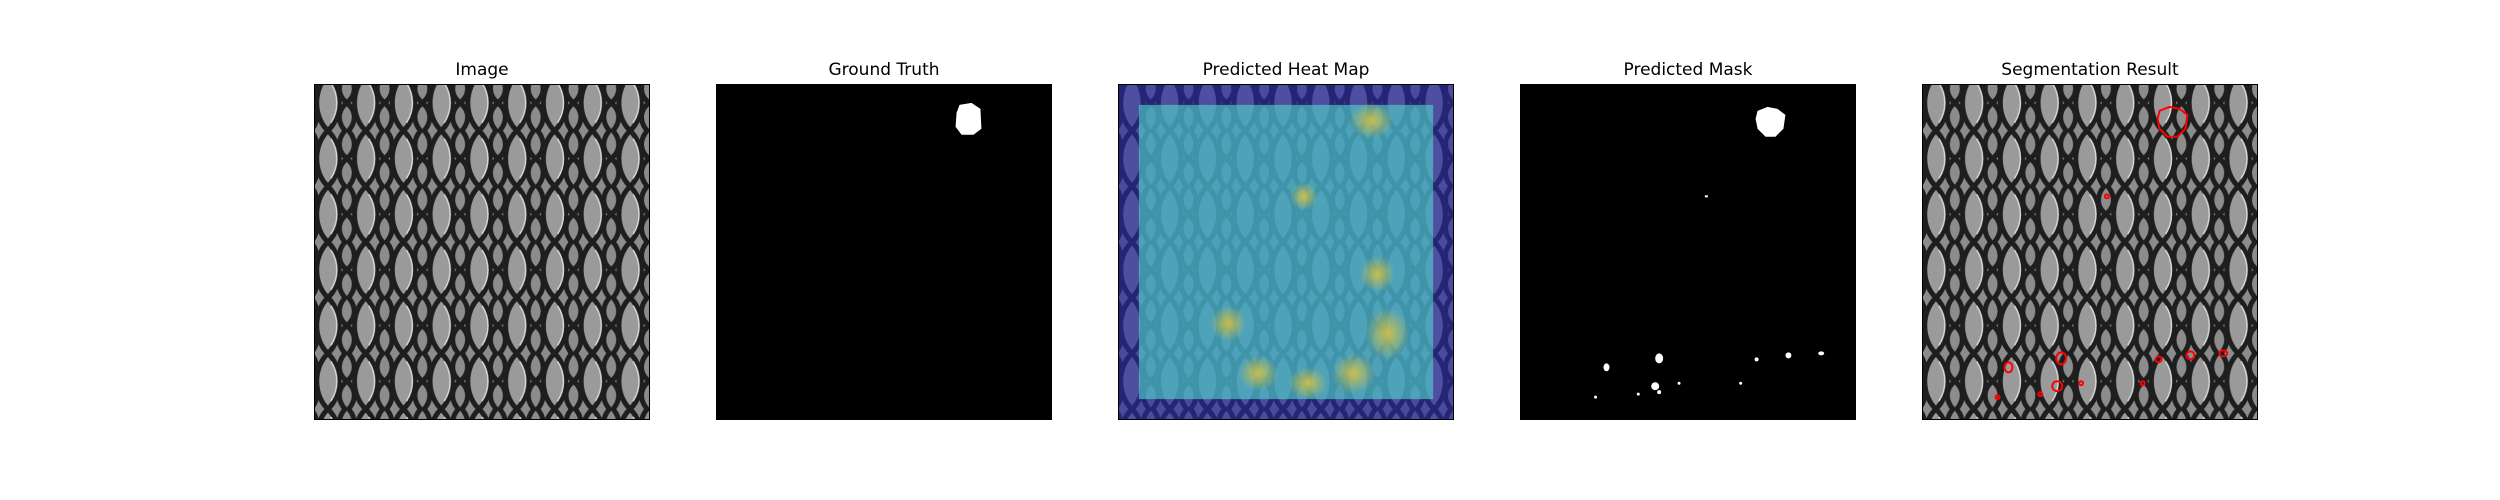  Describe the element at coordinates (2090, 70) in the screenshot. I see `panel-title-segmentation-result: Segmentation Result` at that location.